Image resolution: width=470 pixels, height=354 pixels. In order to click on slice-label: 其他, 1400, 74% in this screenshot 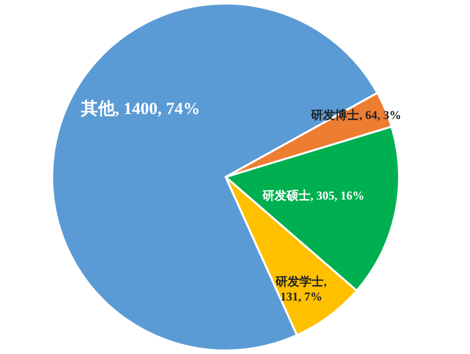, I will do `click(140, 108)`.